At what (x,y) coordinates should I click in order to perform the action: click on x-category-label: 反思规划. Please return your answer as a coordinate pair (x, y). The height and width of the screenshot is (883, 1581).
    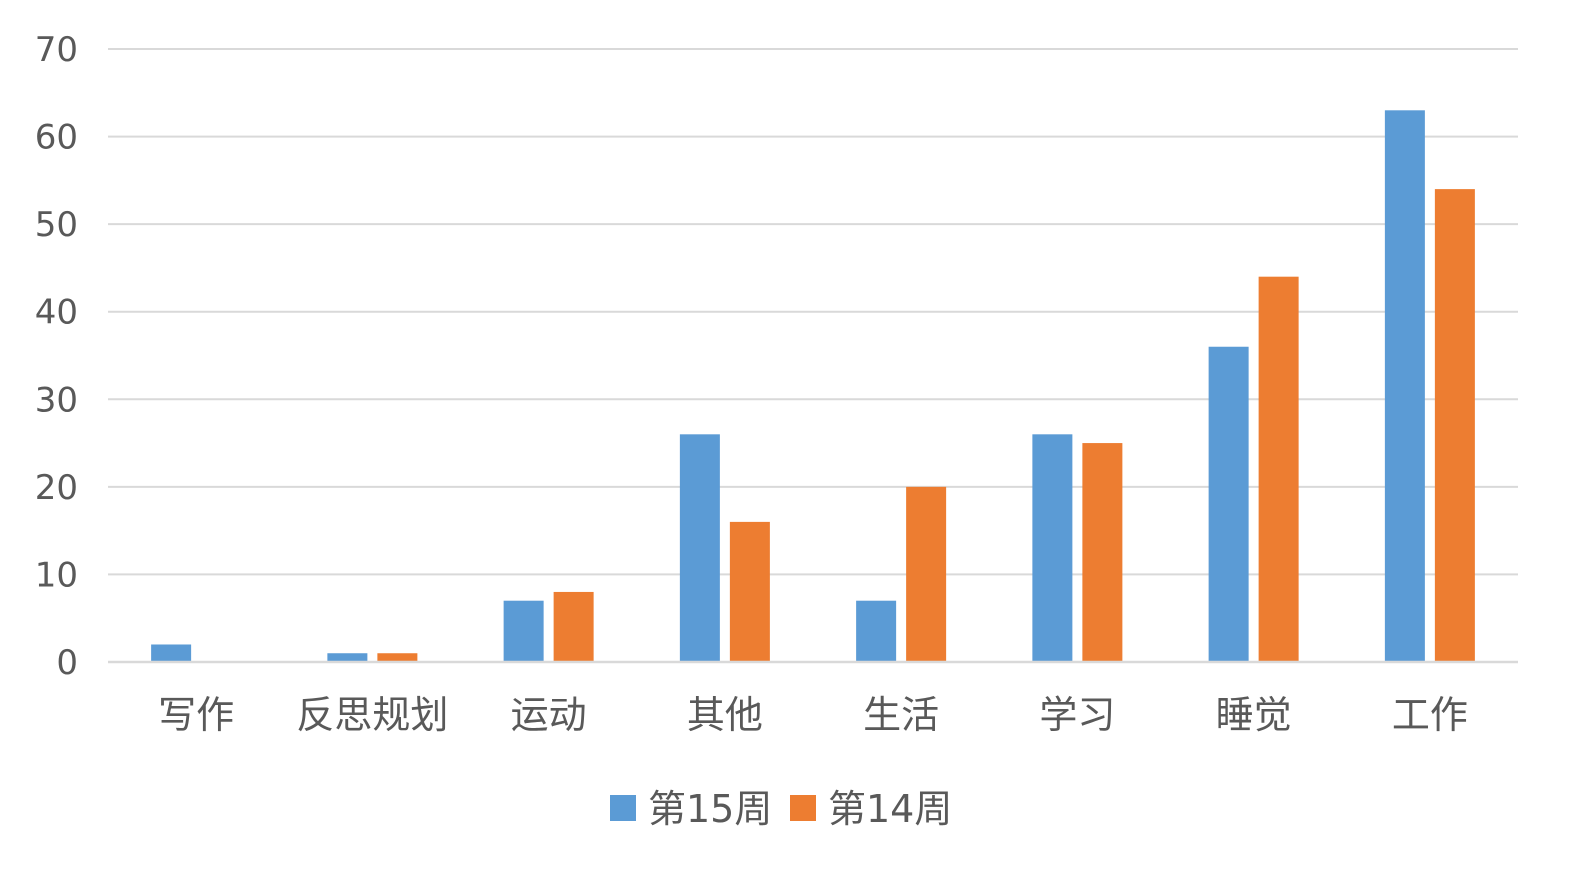
    Looking at the image, I should click on (372, 715).